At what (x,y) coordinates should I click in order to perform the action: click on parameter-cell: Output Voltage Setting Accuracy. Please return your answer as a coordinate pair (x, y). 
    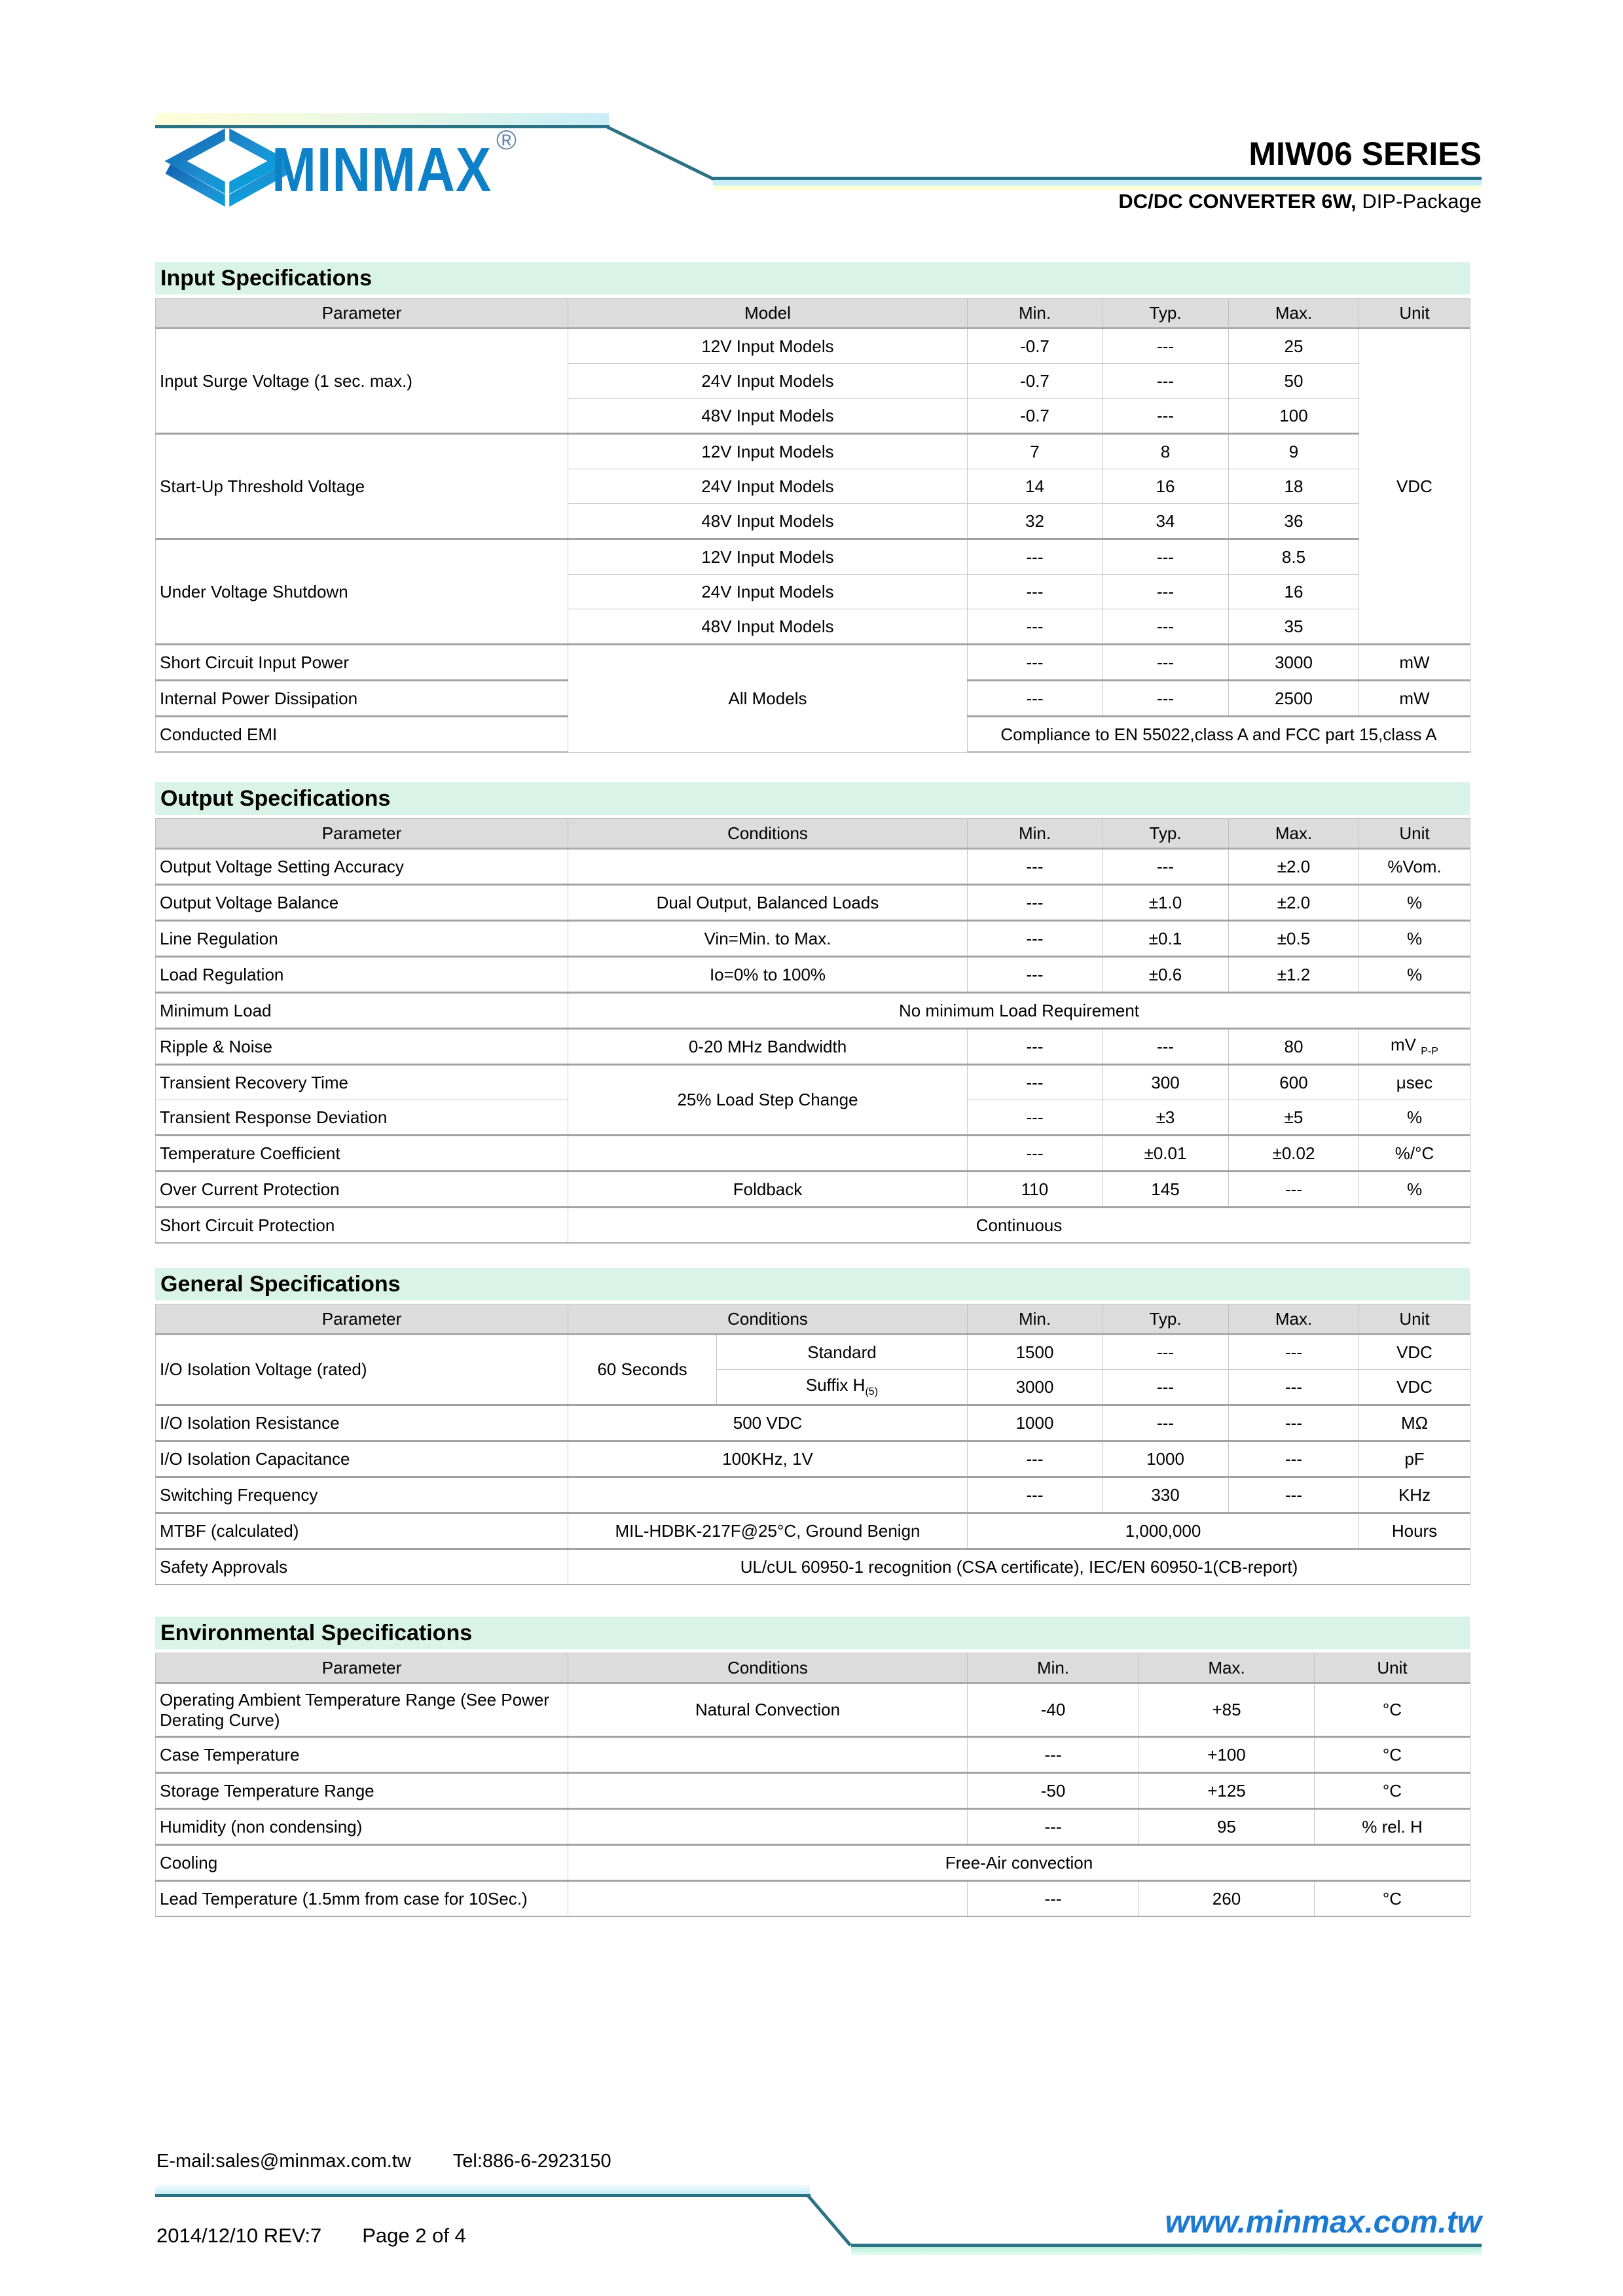
    Looking at the image, I should click on (361, 866).